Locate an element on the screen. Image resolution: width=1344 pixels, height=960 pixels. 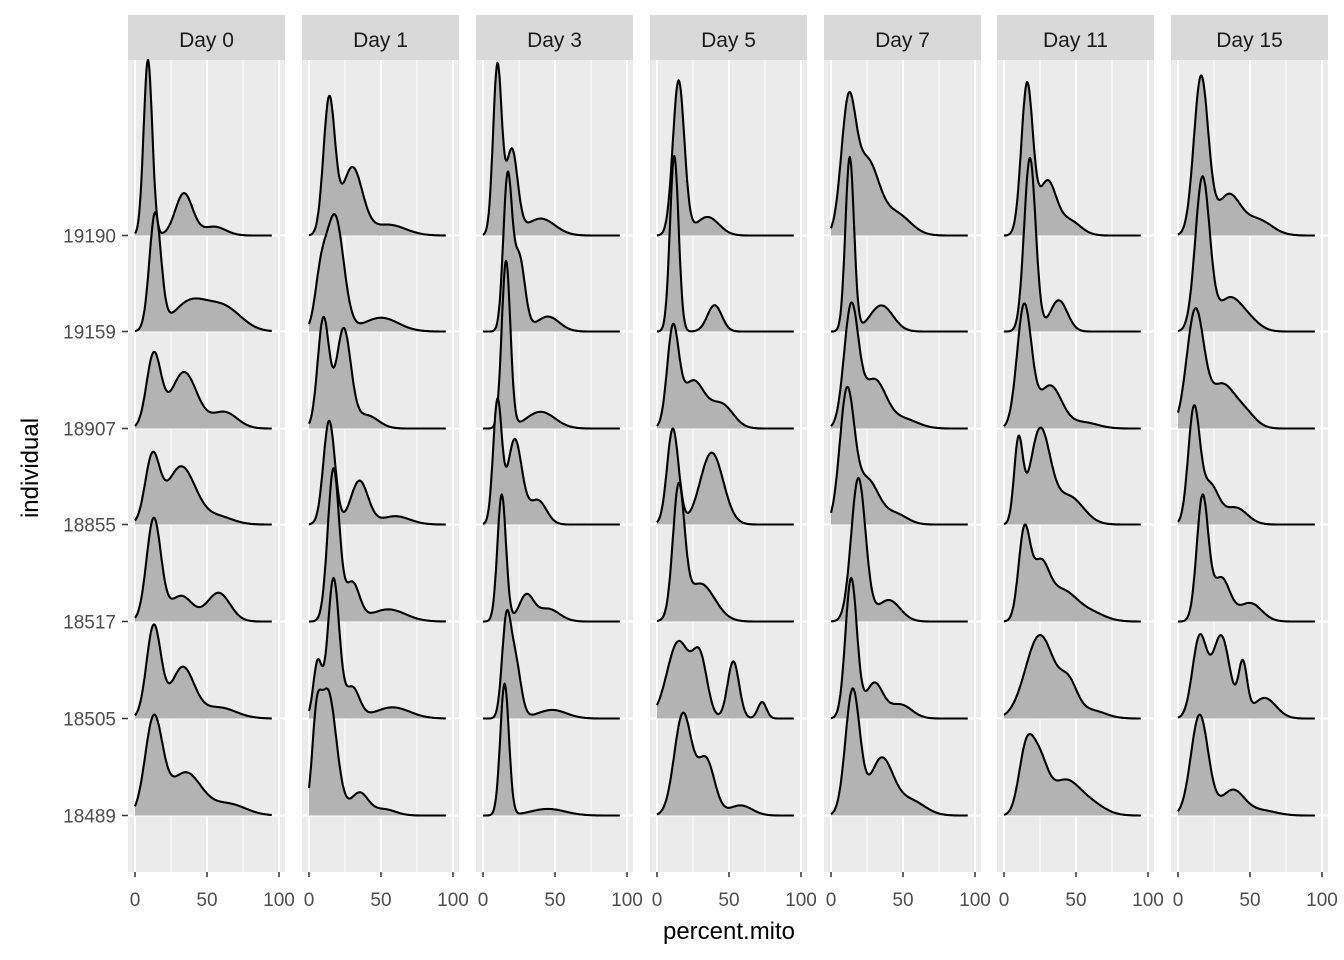
y-axis: 18489 18505 18517 18855 18907 19159 19190 is located at coordinates (95, 527).